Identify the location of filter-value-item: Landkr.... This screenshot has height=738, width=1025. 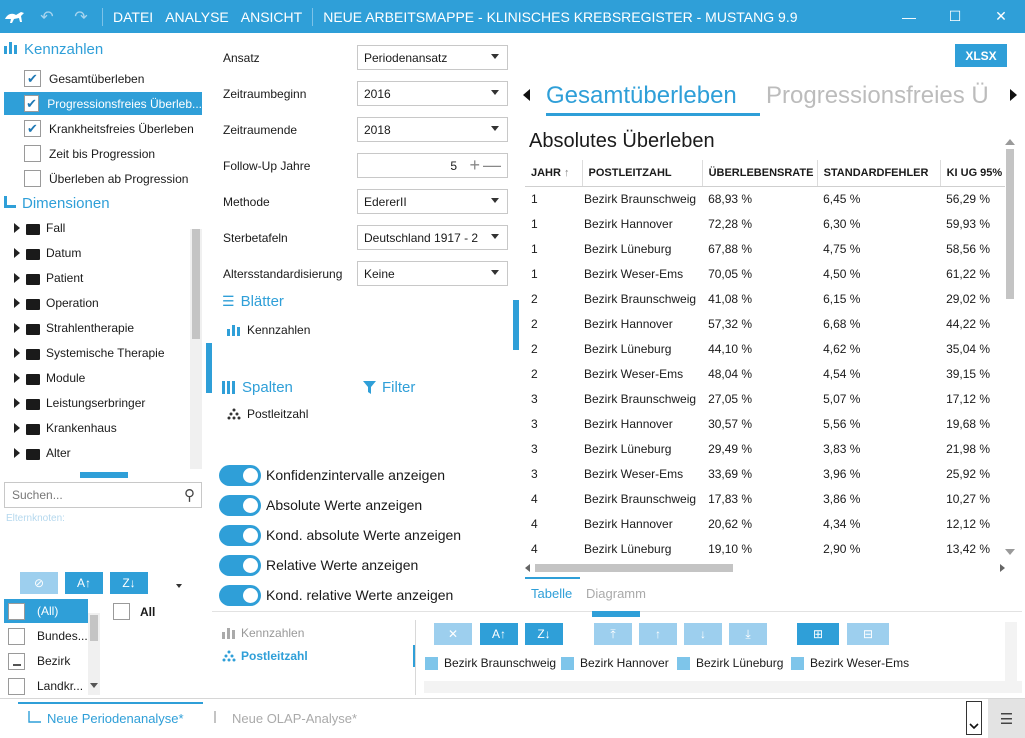
(46, 686).